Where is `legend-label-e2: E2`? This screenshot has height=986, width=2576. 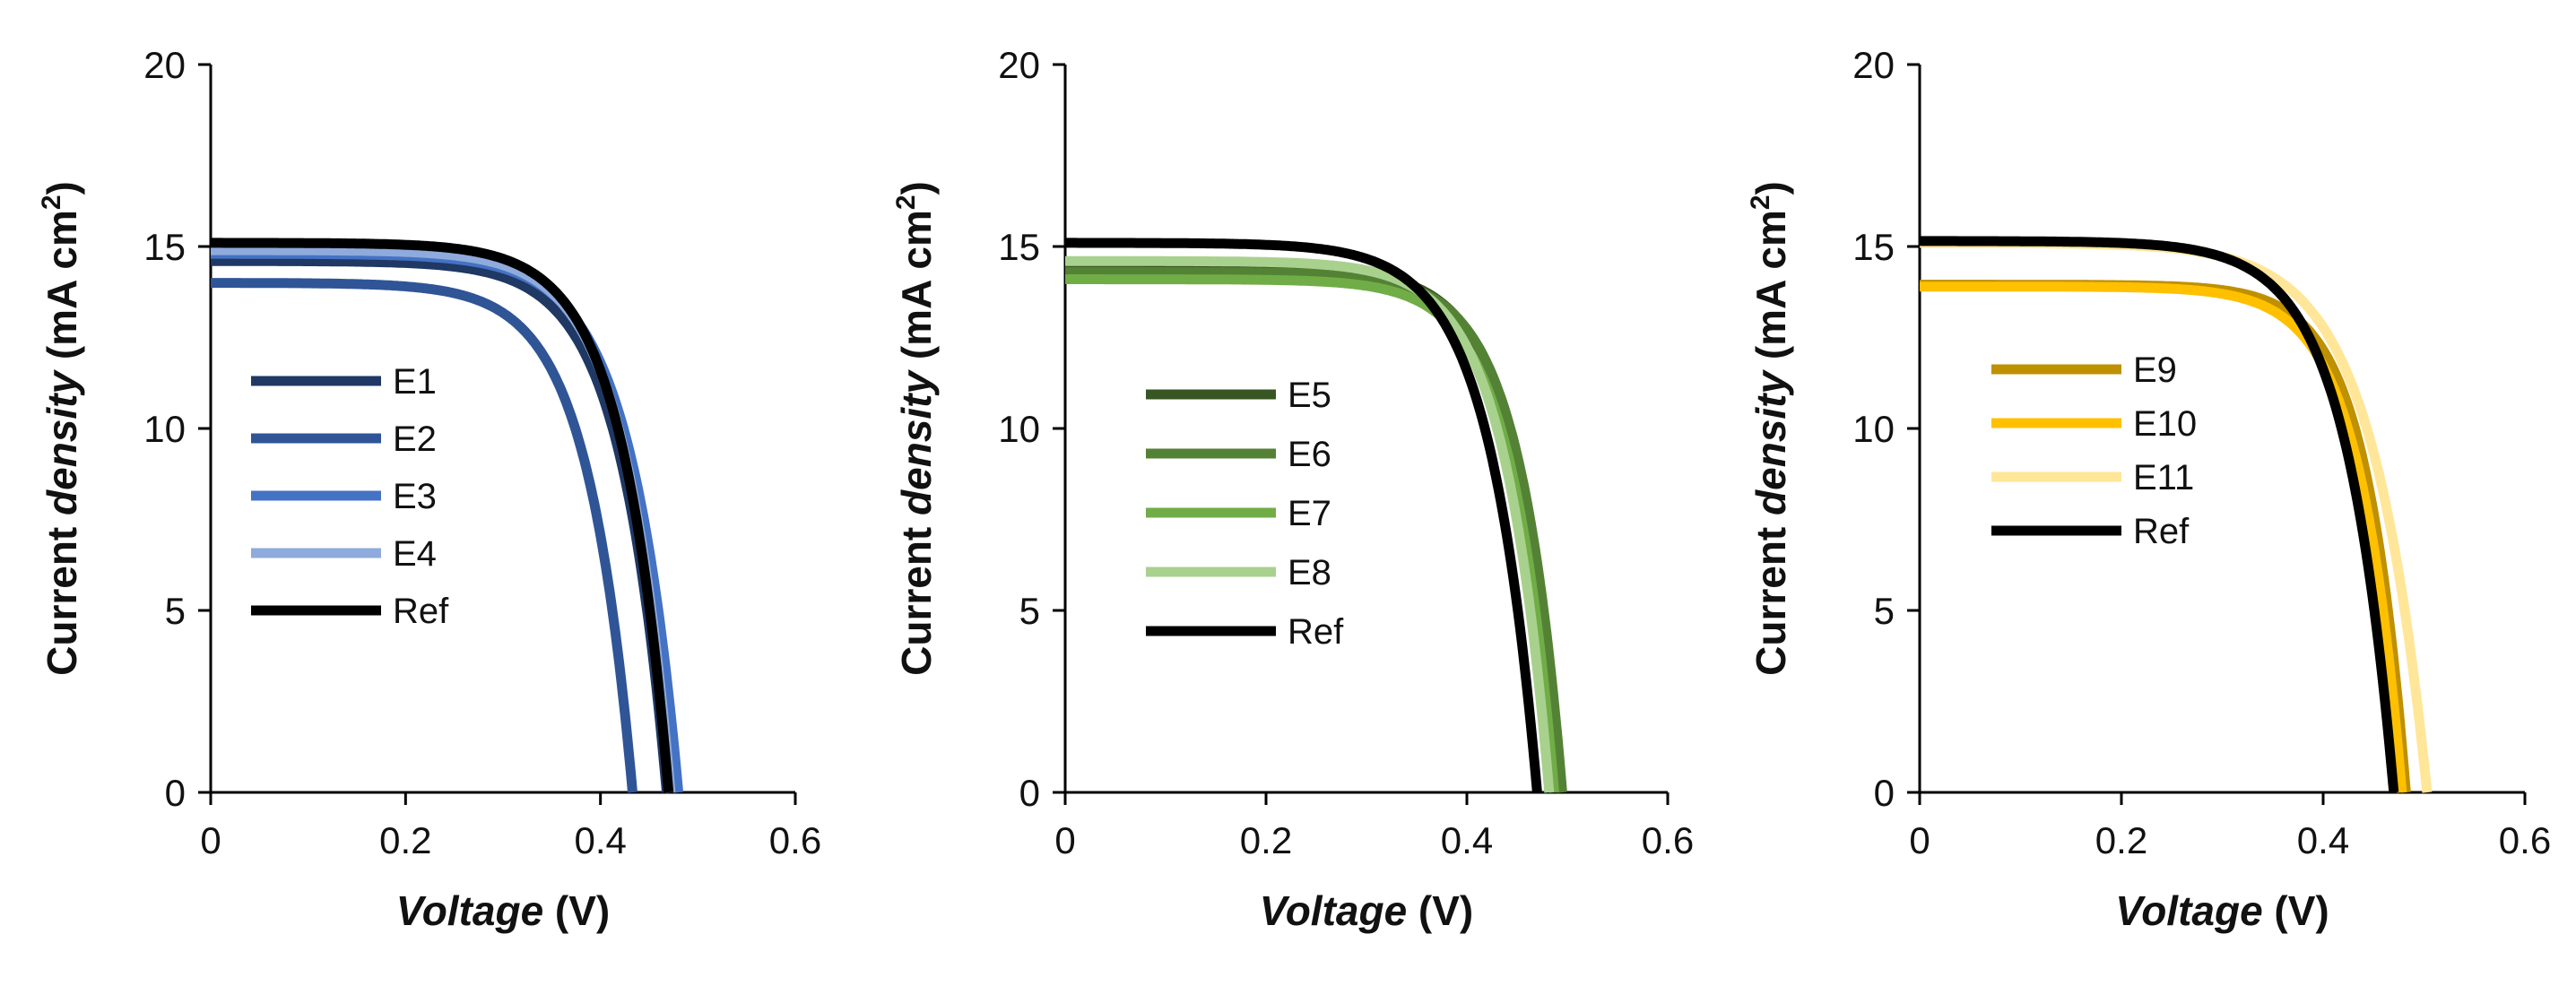
legend-label-e2: E2 is located at coordinates (415, 439).